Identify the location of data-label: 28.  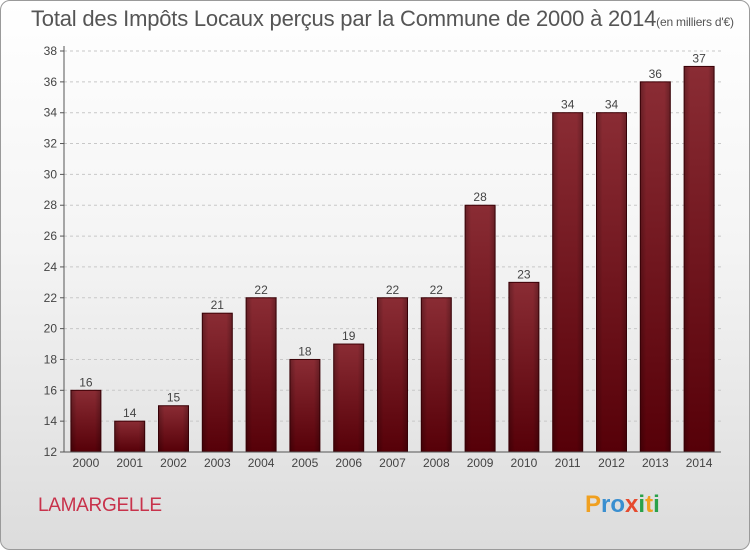
(480, 197).